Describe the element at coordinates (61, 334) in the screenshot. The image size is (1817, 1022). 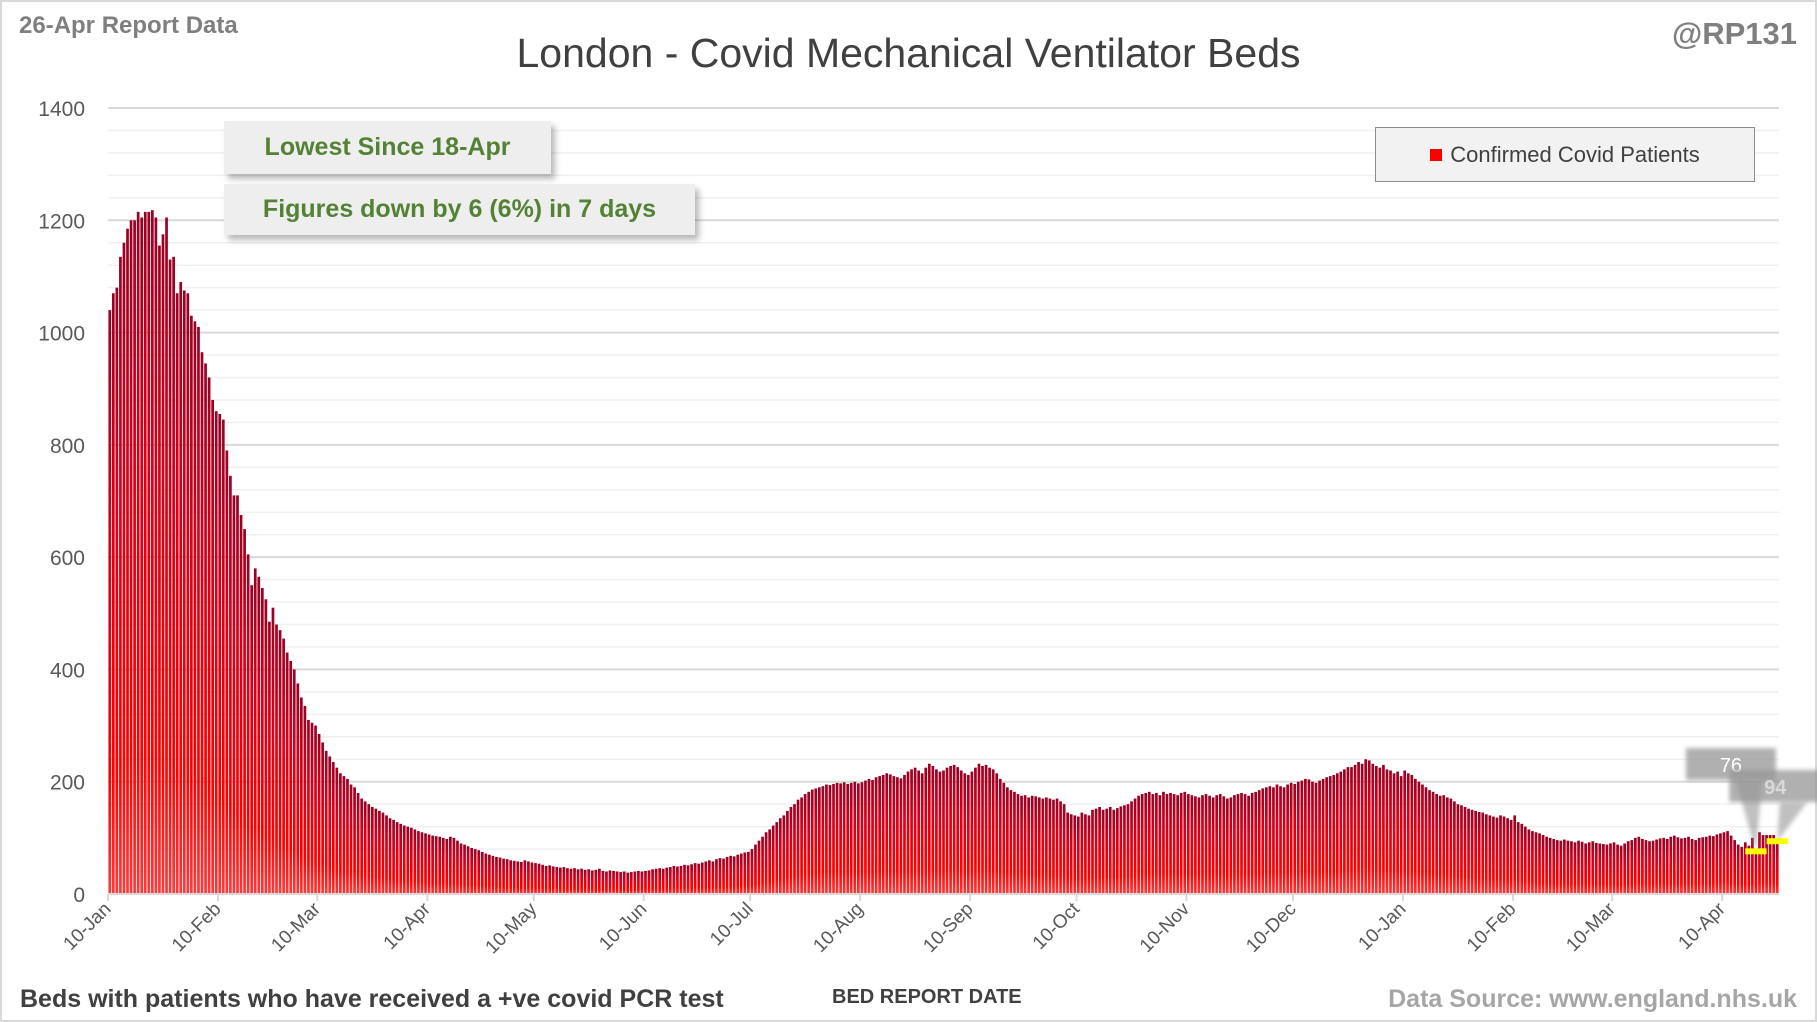
I see `y-tick-label: 1000` at that location.